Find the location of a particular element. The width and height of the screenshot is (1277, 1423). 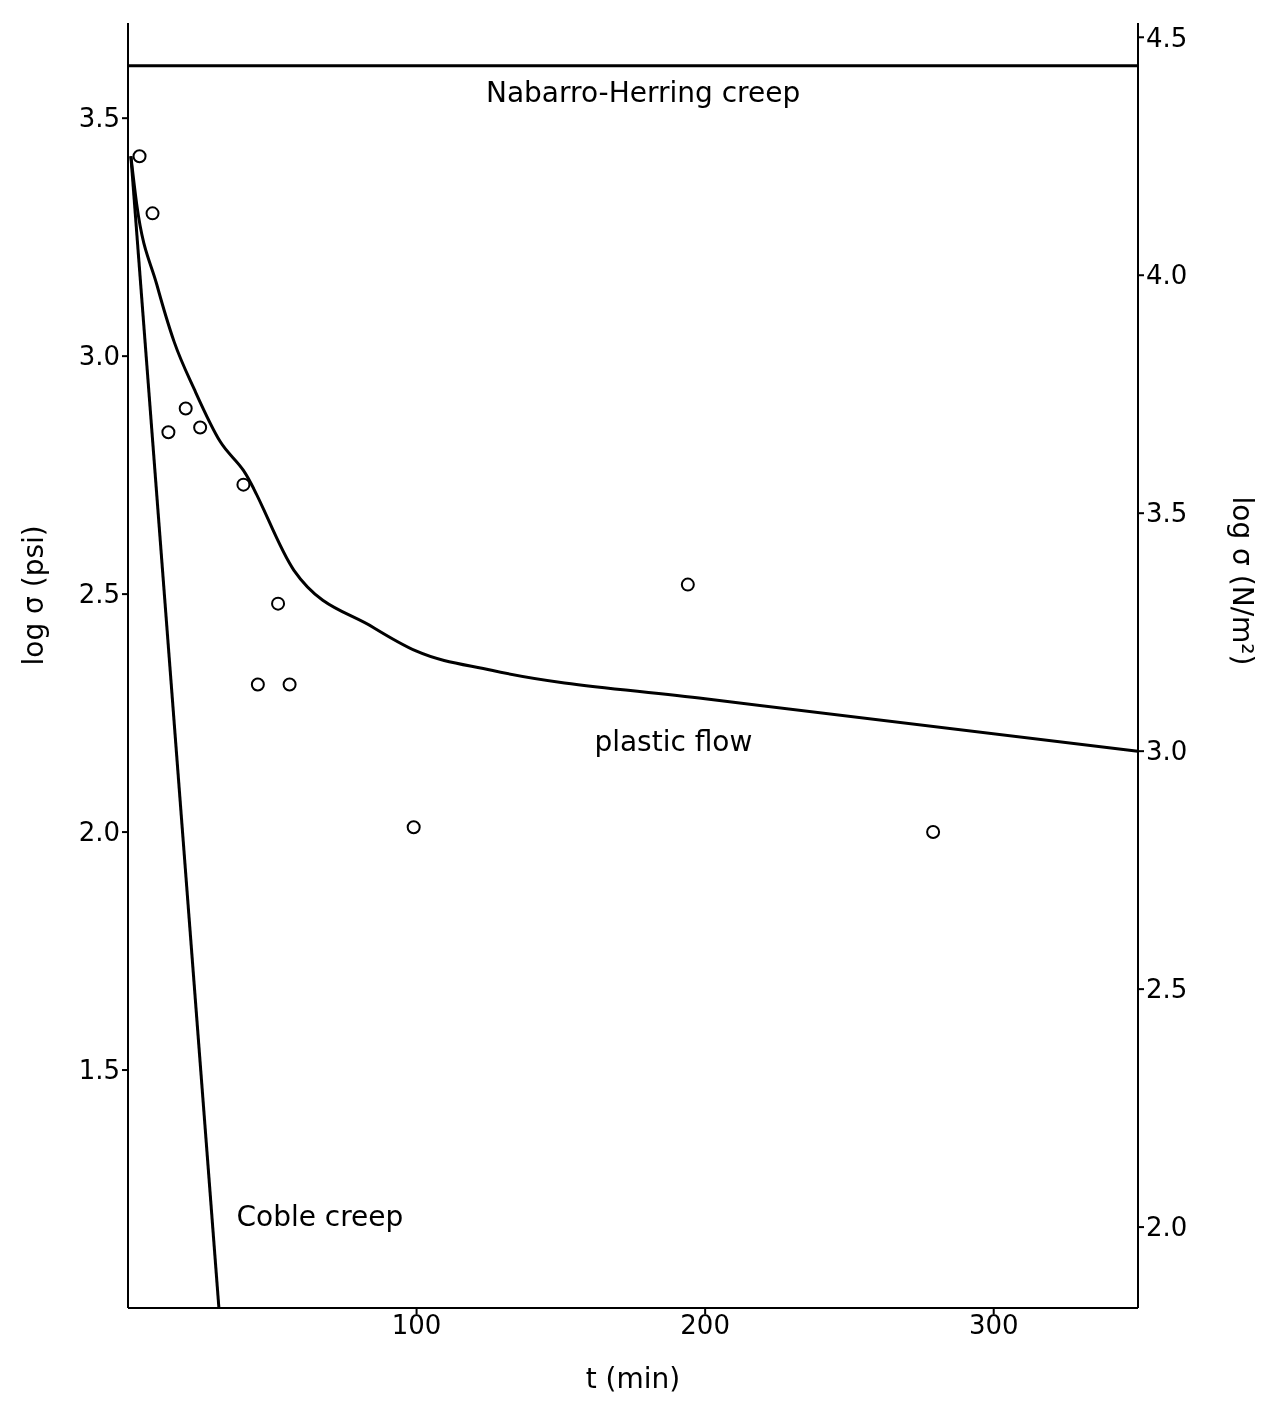

y-tick-label: 3.0 is located at coordinates (99, 356).